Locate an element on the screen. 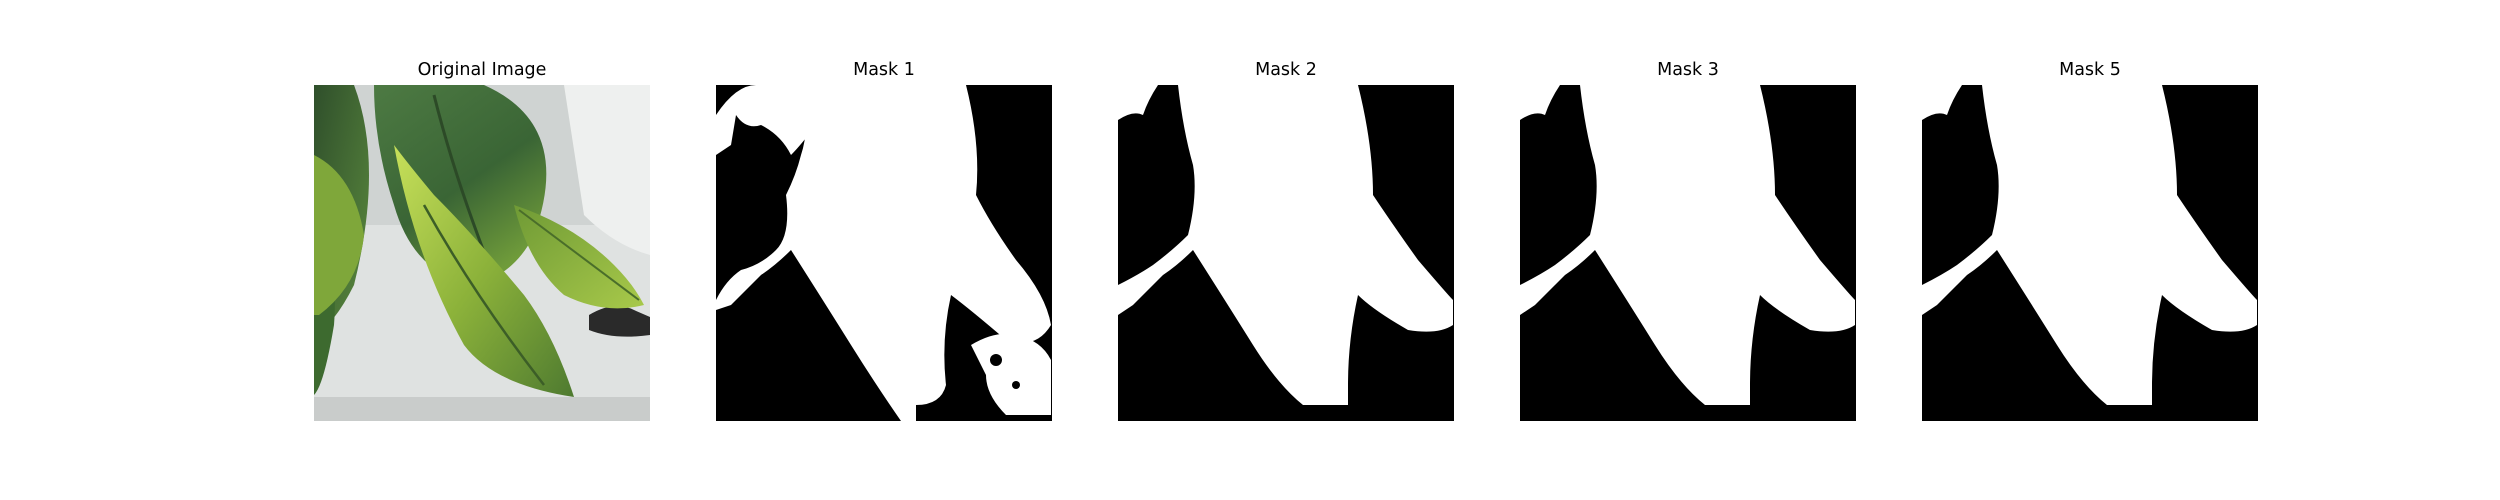 The image size is (2500, 500). mask-panel-3: Mask 3 is located at coordinates (1688, 250).